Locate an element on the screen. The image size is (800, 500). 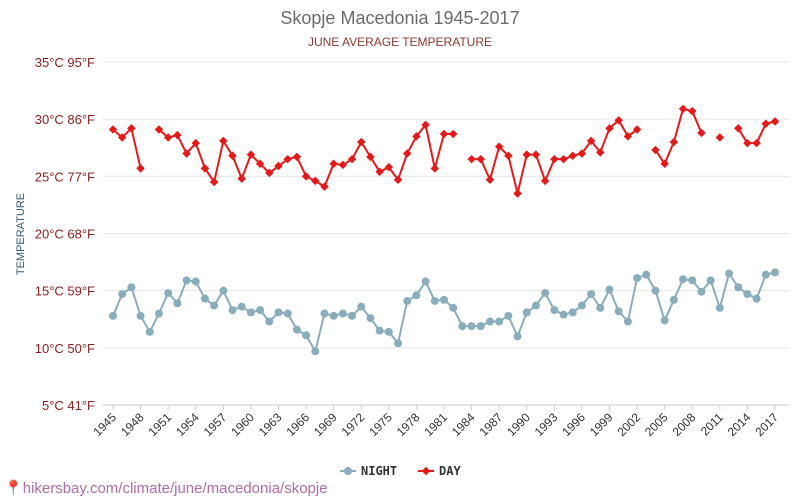
legend-marker is located at coordinates (426, 471).